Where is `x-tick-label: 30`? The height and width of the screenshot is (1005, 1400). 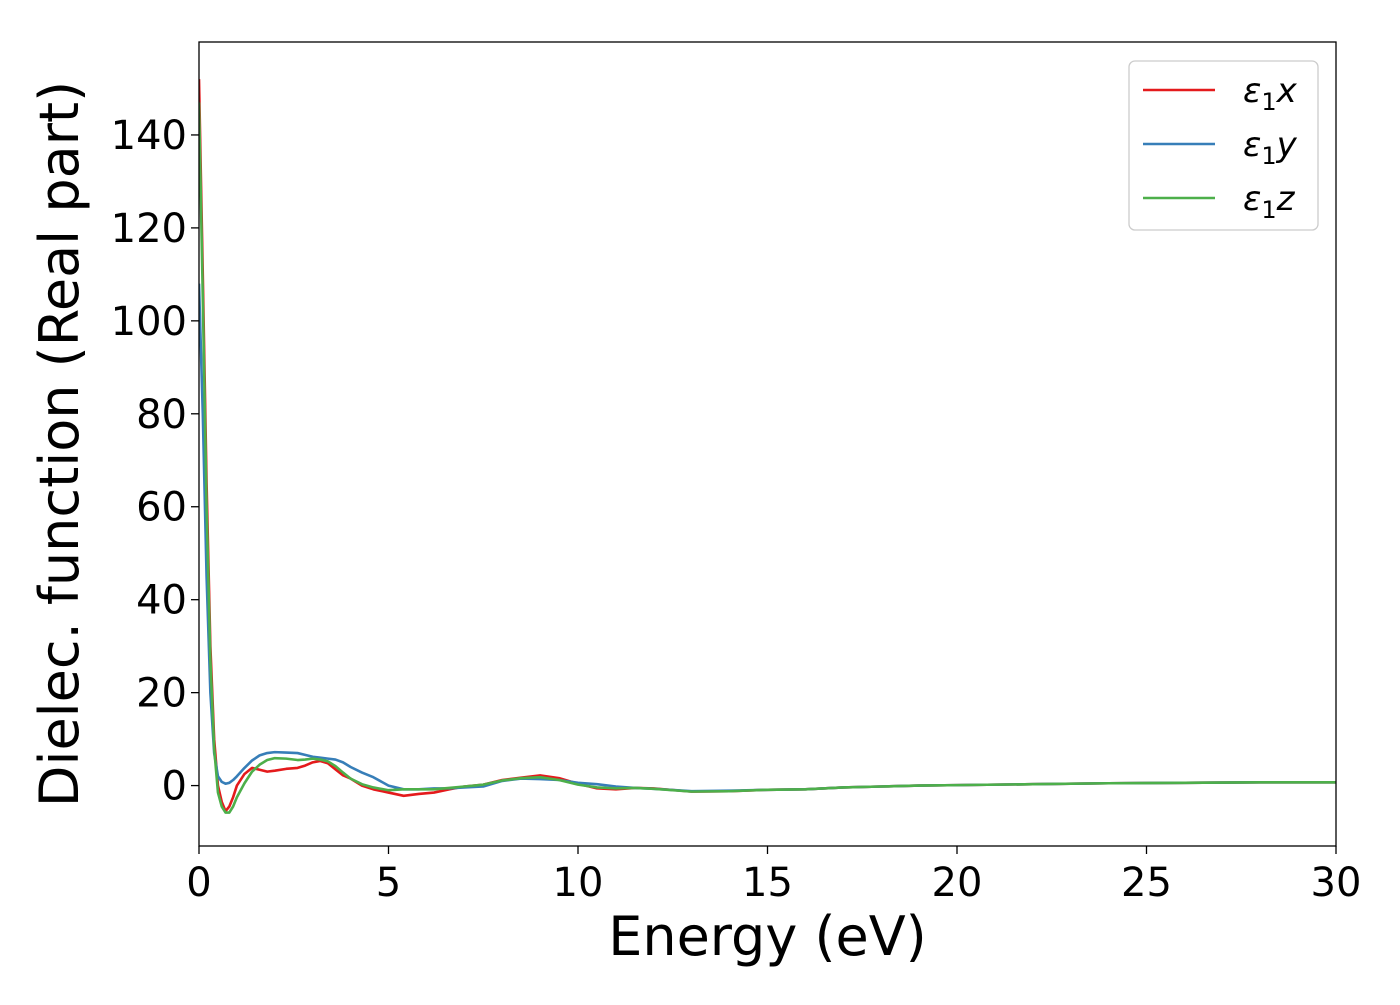
x-tick-label: 30 is located at coordinates (1336, 883).